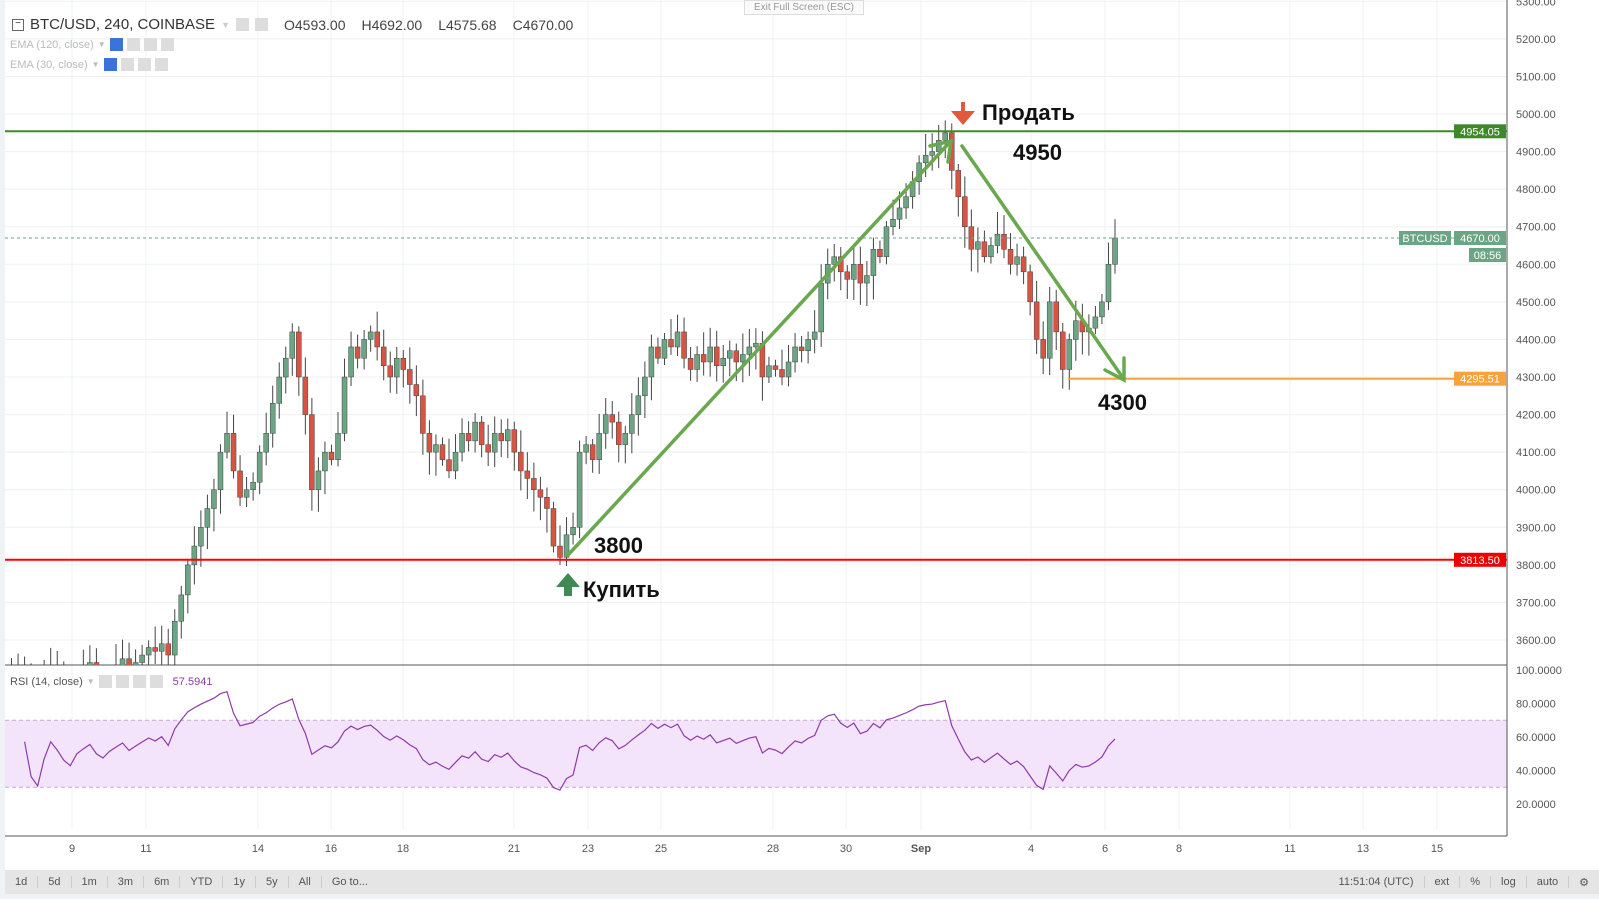 This screenshot has width=1599, height=899. What do you see at coordinates (1509, 882) in the screenshot?
I see `log-toggle: log` at bounding box center [1509, 882].